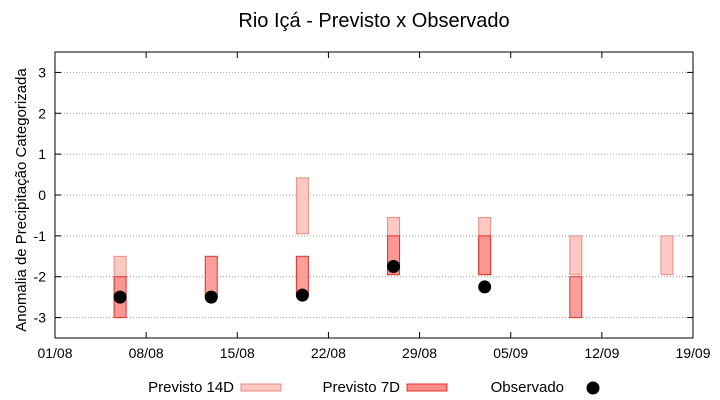  Describe the element at coordinates (361, 387) in the screenshot. I see `legend-label-previsto-7d: Previsto 7D` at that location.